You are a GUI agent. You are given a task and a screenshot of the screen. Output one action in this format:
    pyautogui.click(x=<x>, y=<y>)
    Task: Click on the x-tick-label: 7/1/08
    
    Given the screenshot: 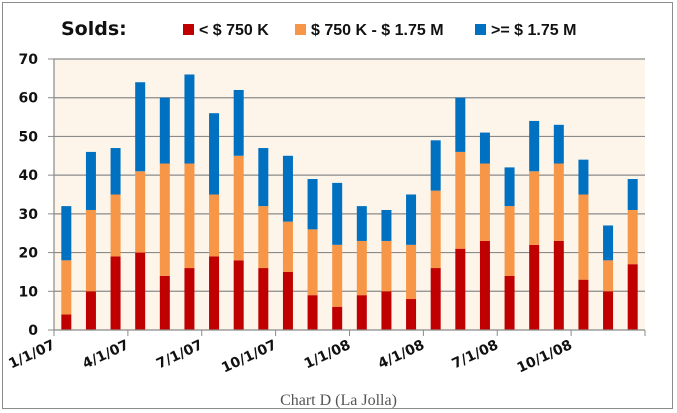 What is the action you would take?
    pyautogui.click(x=475, y=354)
    